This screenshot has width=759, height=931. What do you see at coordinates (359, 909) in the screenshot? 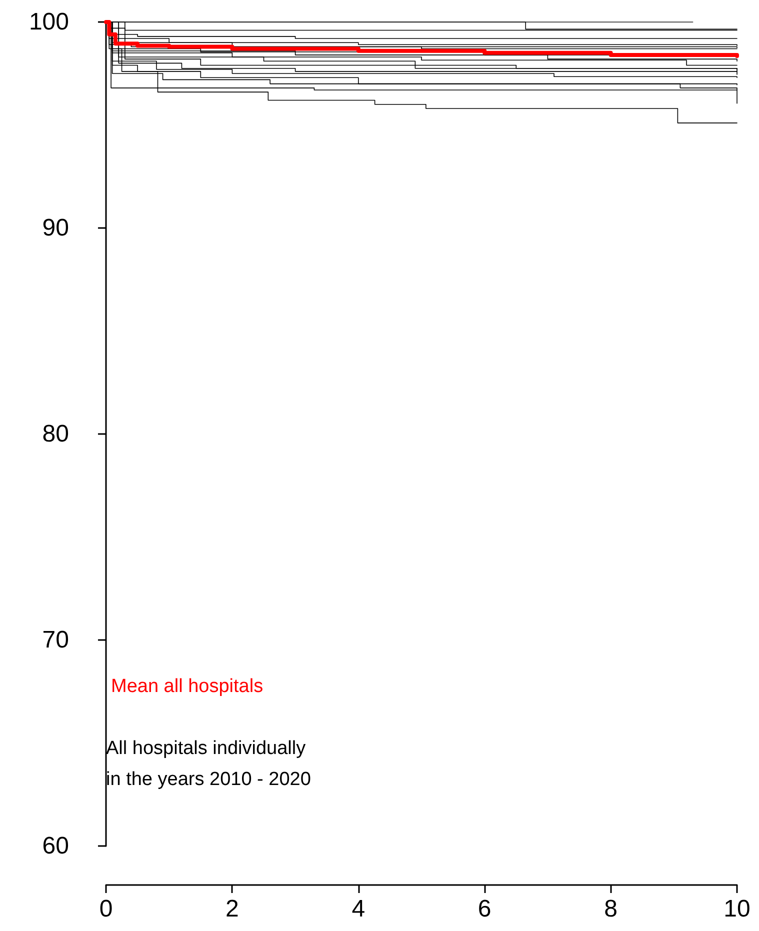
I see `x-tick-label: 4` at bounding box center [359, 909].